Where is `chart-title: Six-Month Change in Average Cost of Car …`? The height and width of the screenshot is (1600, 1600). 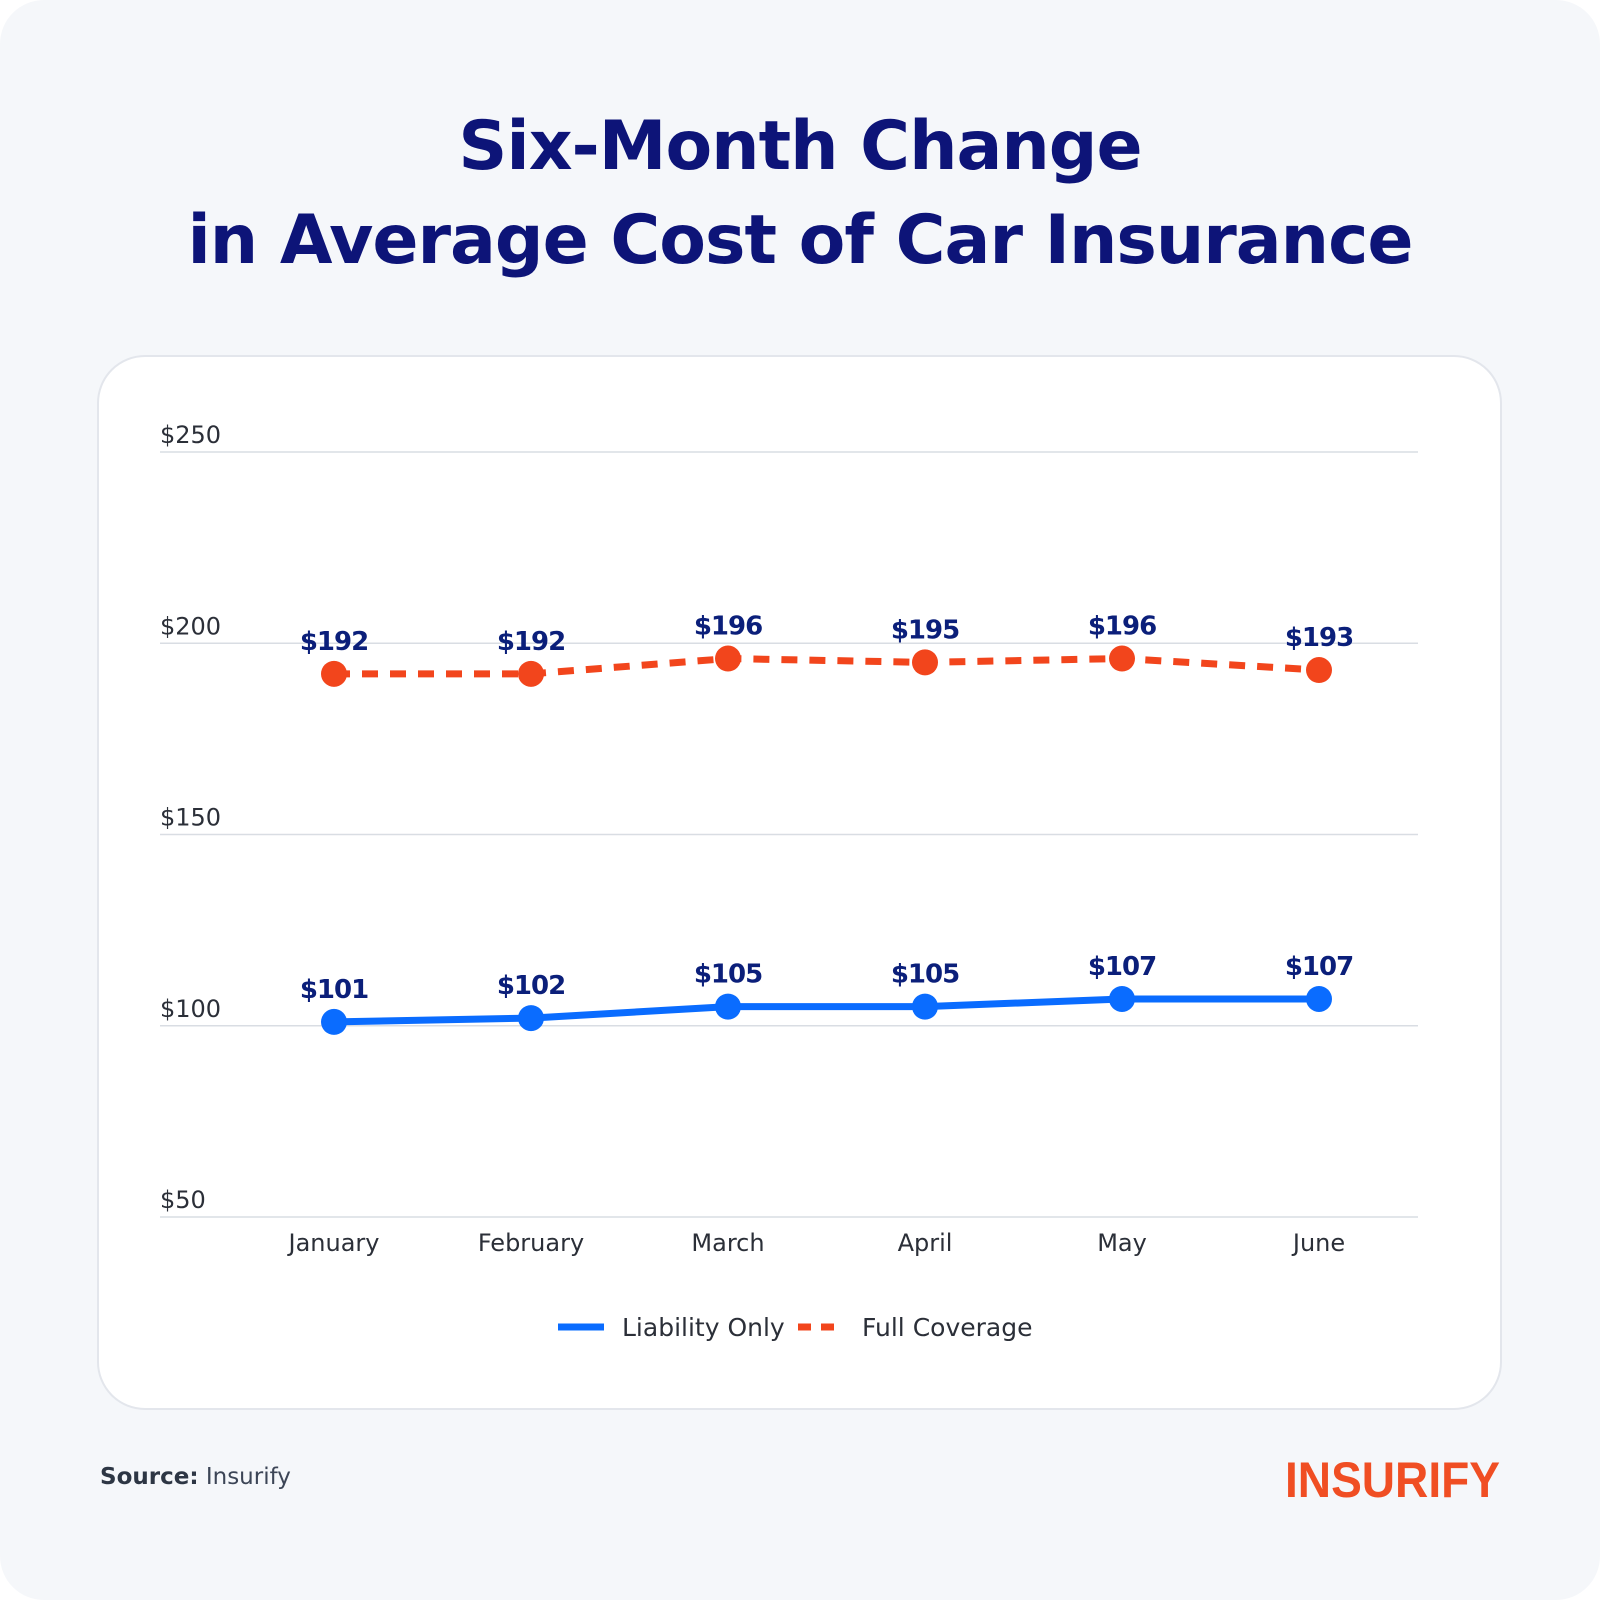 chart-title: Six-Month Change in Average Cost of Car … is located at coordinates (800, 194).